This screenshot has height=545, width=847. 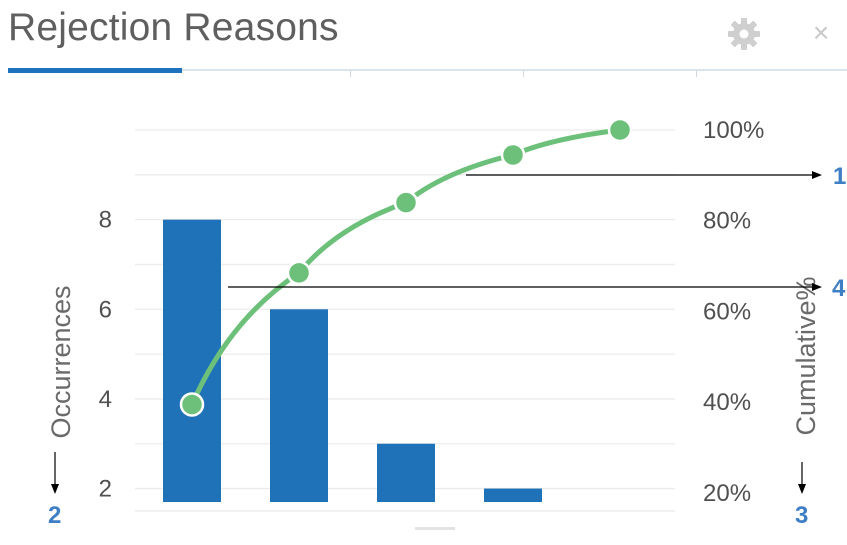 What do you see at coordinates (435, 528) in the screenshot?
I see `scroll-handle` at bounding box center [435, 528].